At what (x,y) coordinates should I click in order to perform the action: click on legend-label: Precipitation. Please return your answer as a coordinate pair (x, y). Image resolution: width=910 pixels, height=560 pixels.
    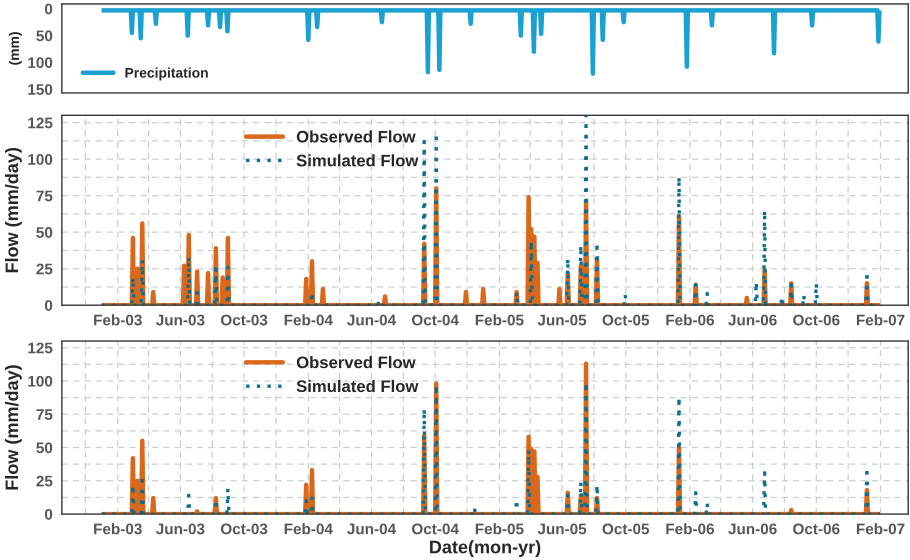
    Looking at the image, I should click on (166, 74).